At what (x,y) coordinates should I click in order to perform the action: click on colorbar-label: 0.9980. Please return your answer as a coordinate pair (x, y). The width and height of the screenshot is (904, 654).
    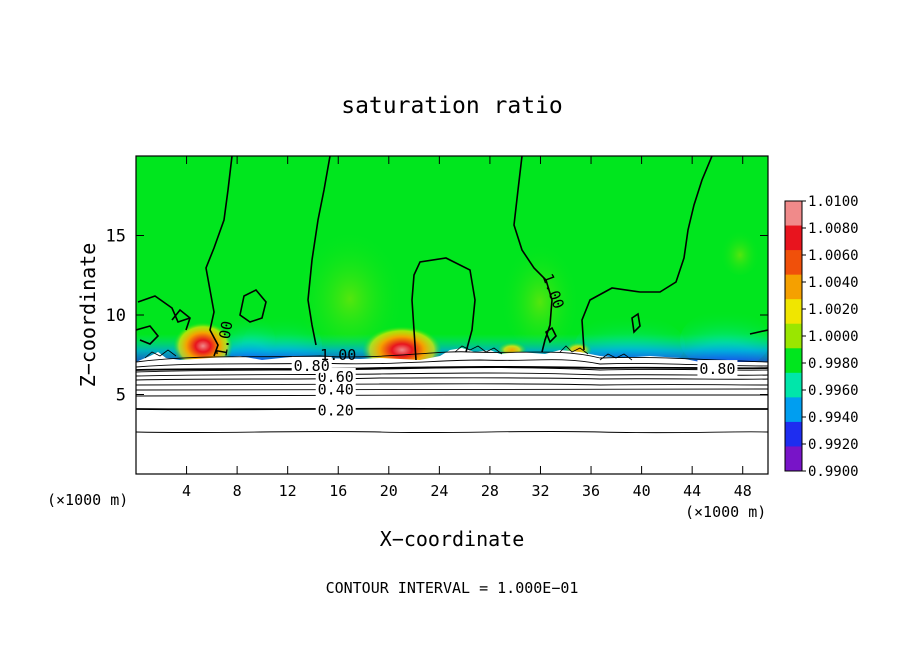
    Looking at the image, I should click on (833, 364).